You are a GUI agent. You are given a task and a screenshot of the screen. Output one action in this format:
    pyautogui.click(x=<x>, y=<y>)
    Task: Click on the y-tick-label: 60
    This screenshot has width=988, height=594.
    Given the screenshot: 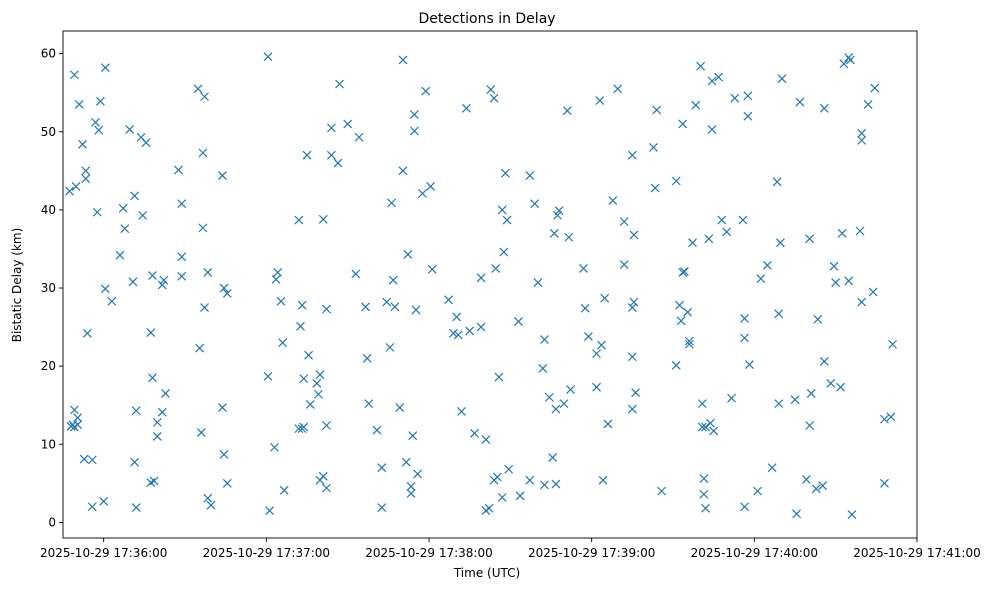 What is the action you would take?
    pyautogui.click(x=48, y=54)
    